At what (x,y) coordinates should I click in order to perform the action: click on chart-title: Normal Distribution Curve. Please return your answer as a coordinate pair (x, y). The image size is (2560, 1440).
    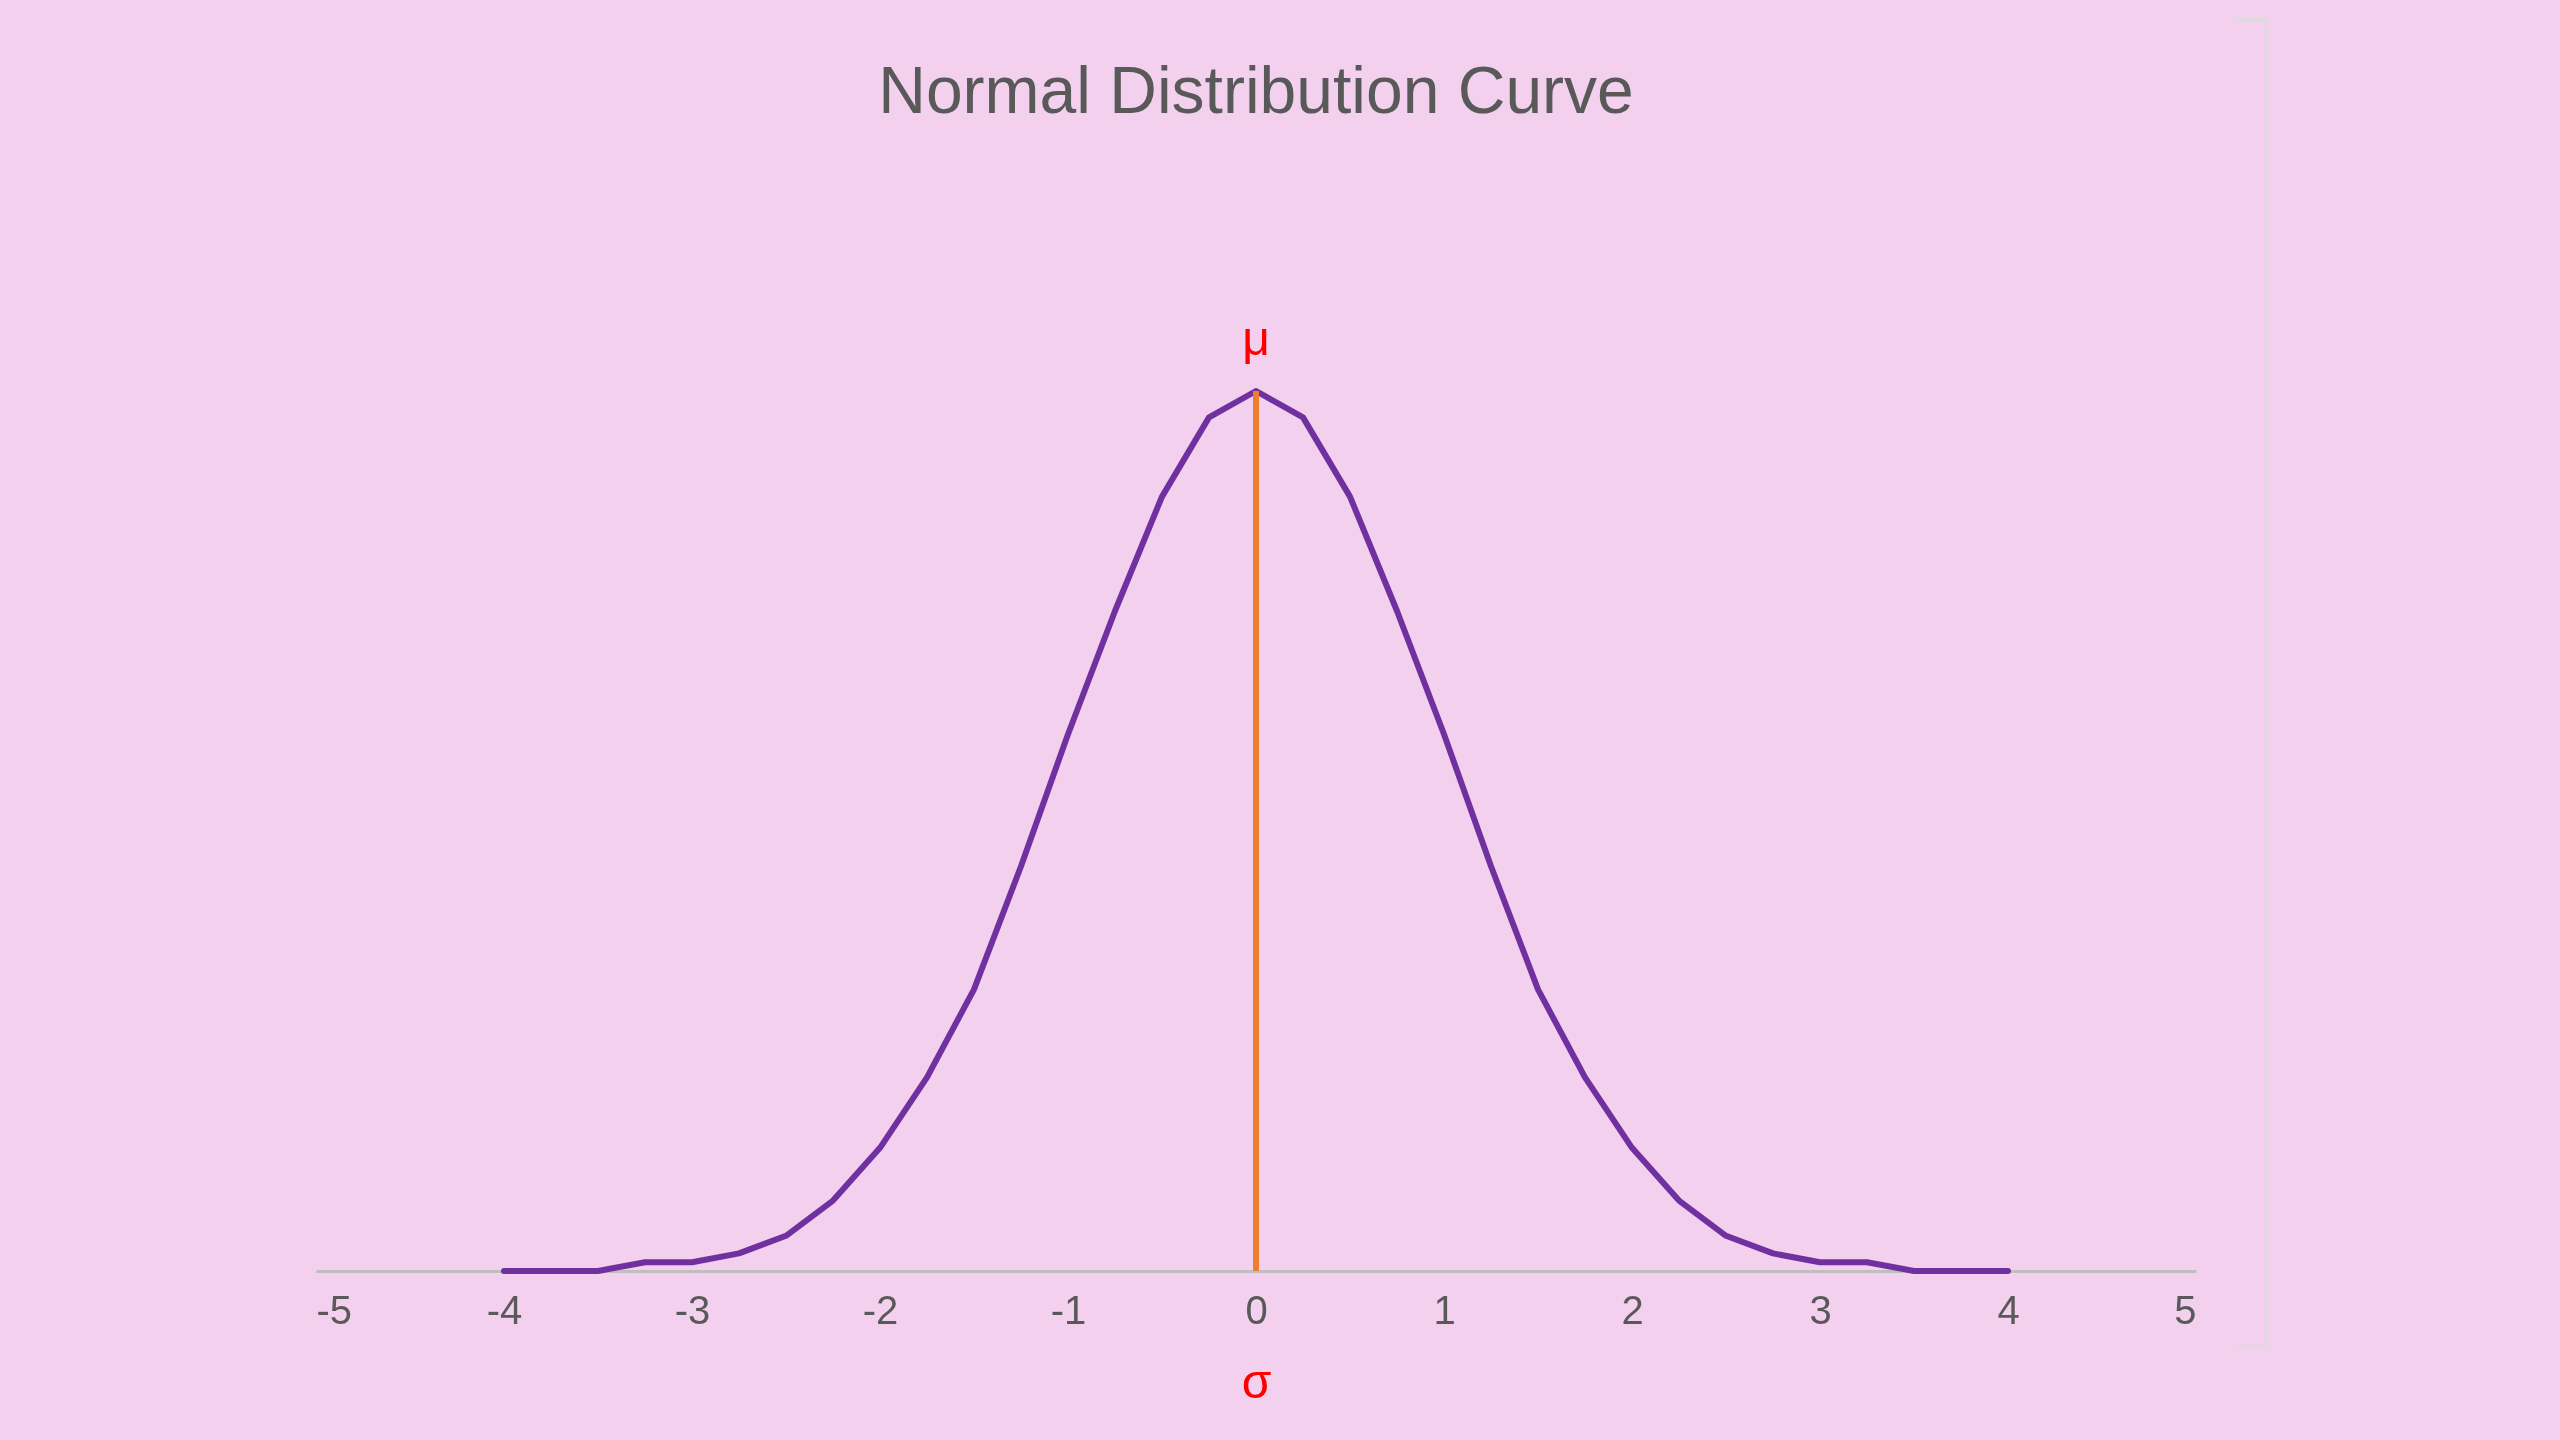
    Looking at the image, I should click on (1256, 90).